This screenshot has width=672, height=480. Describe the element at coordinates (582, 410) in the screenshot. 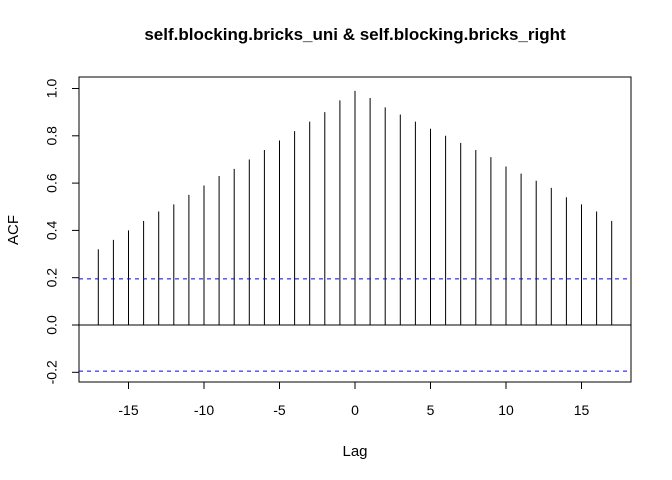

I see `x-tick-label: 15` at that location.